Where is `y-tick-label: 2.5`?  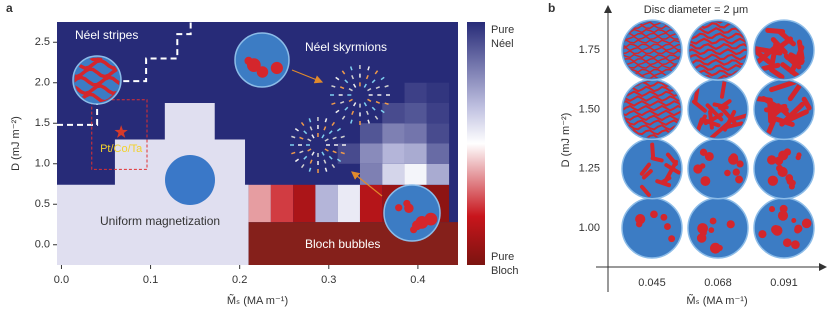
y-tick-label: 2.5 is located at coordinates (42, 42).